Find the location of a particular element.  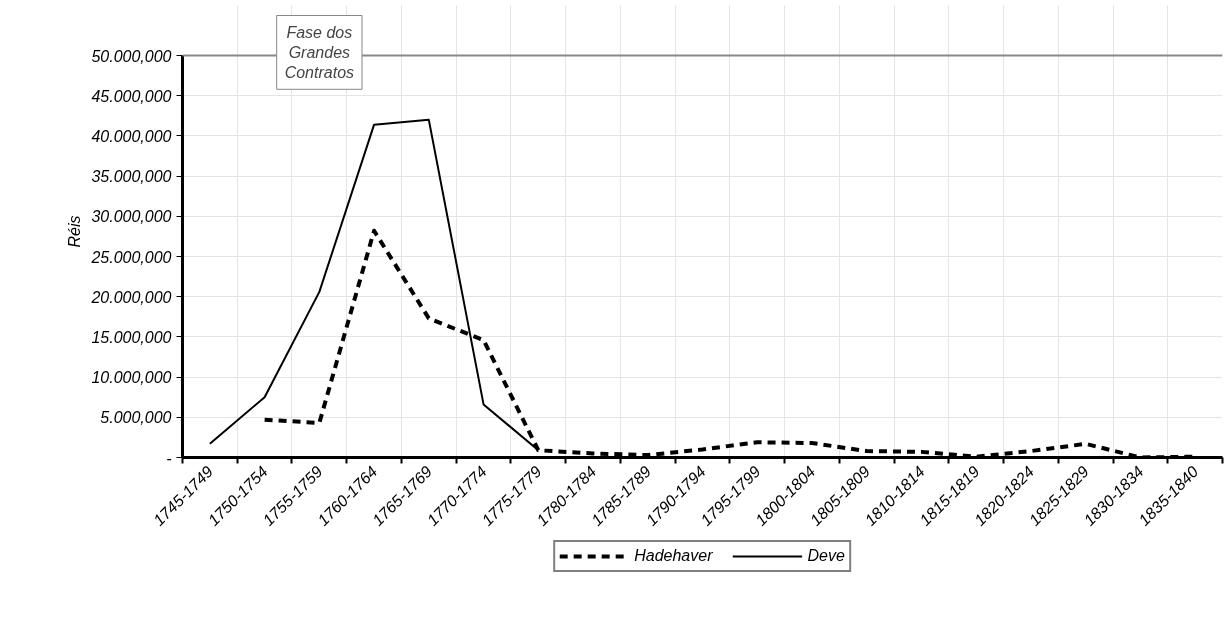

y-tick-label: 25.000,000 is located at coordinates (131, 257).